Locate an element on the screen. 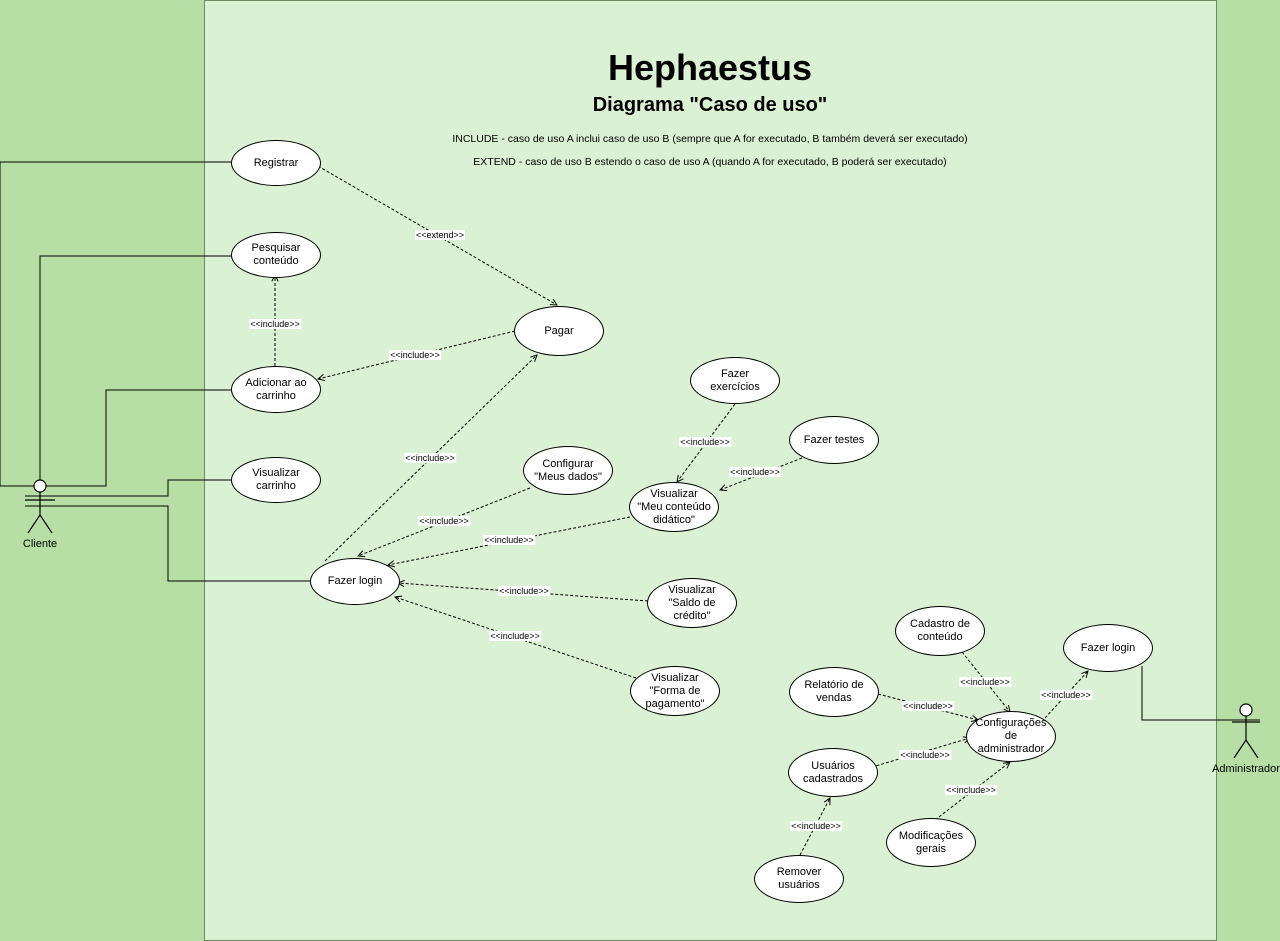  label-include-usuarios-config: <<include>> is located at coordinates (925, 755).